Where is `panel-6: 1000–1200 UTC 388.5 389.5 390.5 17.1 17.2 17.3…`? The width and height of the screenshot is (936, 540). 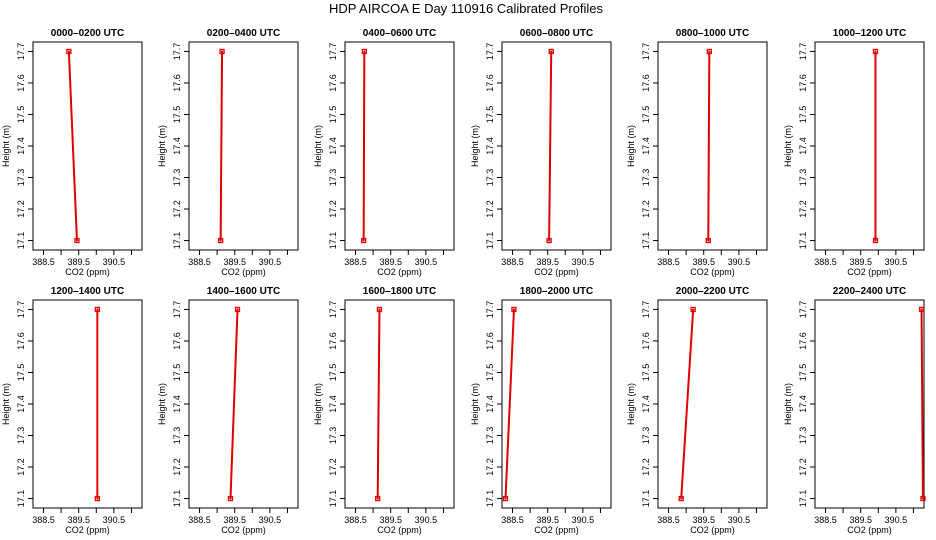
panel-6: 1000–1200 UTC 388.5 389.5 390.5 17.1 17.2 17.3… is located at coordinates (854, 152).